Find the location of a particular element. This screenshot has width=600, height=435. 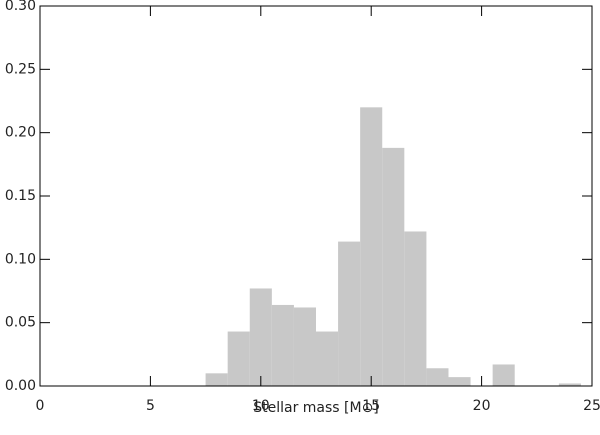

y-tick-label: 0.05 is located at coordinates (20, 323).